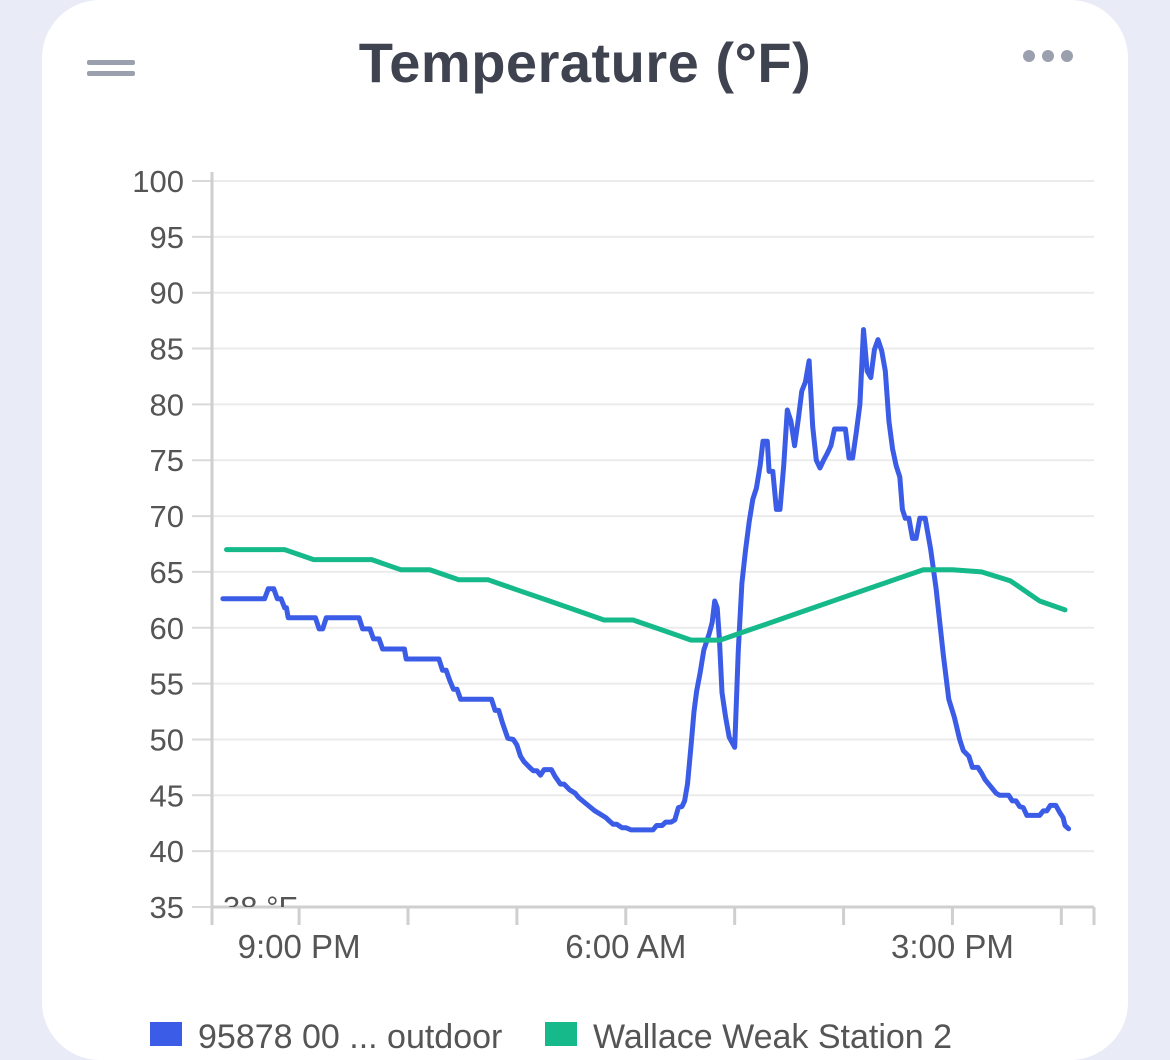 This screenshot has height=1060, width=1170. I want to click on y-tick-label-50: 50, so click(167, 739).